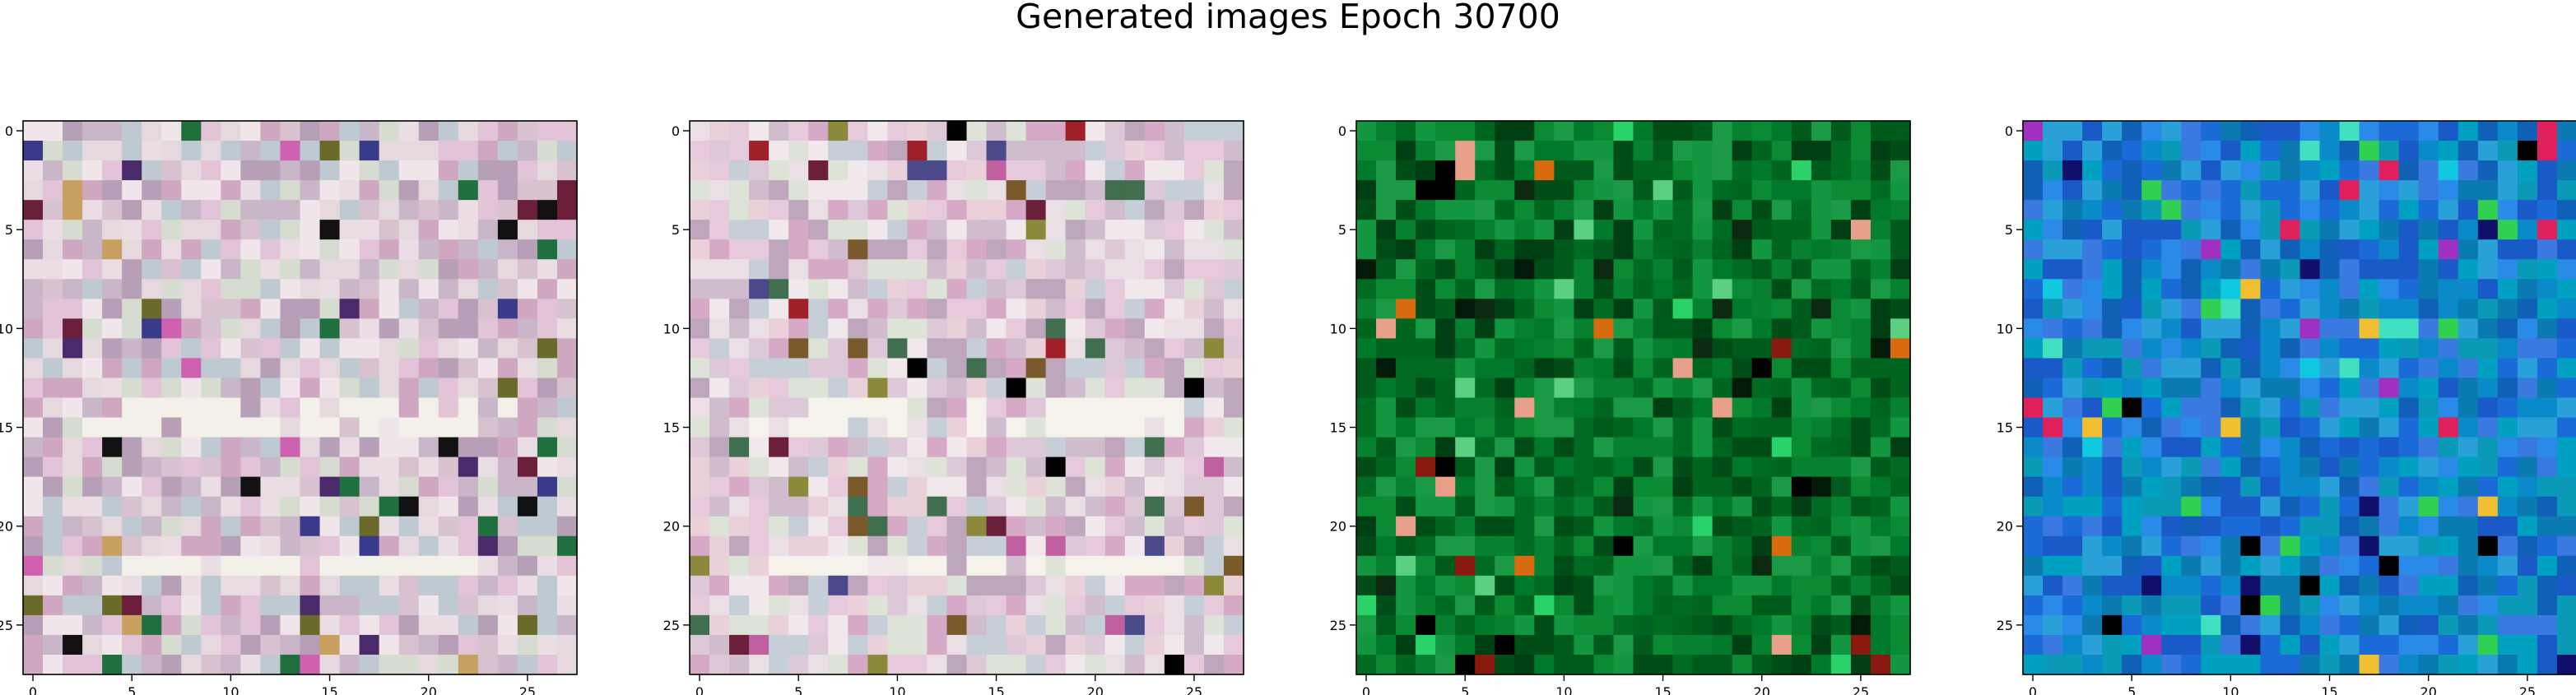 This screenshot has width=2576, height=695. I want to click on x-tick-label: 10, so click(230, 689).